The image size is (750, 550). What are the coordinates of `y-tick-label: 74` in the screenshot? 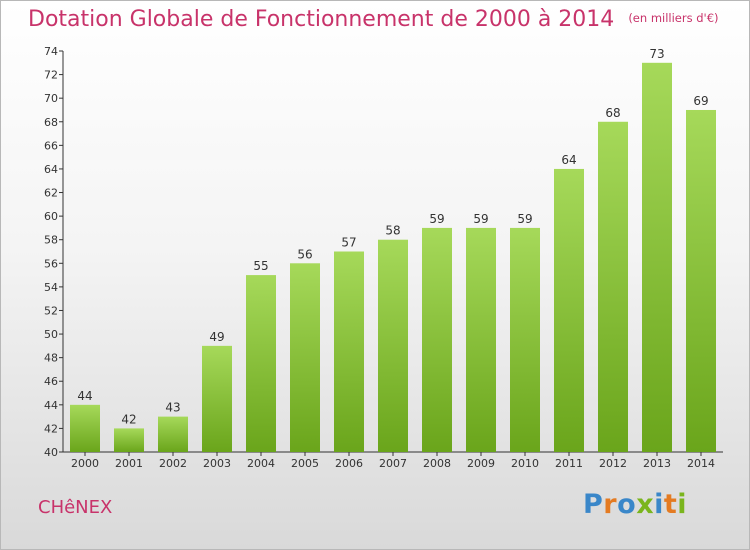 It's located at (51, 51).